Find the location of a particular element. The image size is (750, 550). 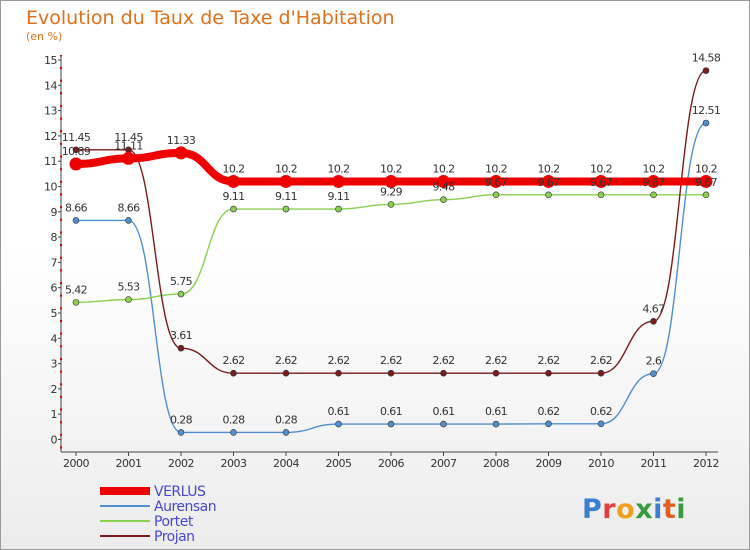

y-tick-label: 7 is located at coordinates (54, 262).